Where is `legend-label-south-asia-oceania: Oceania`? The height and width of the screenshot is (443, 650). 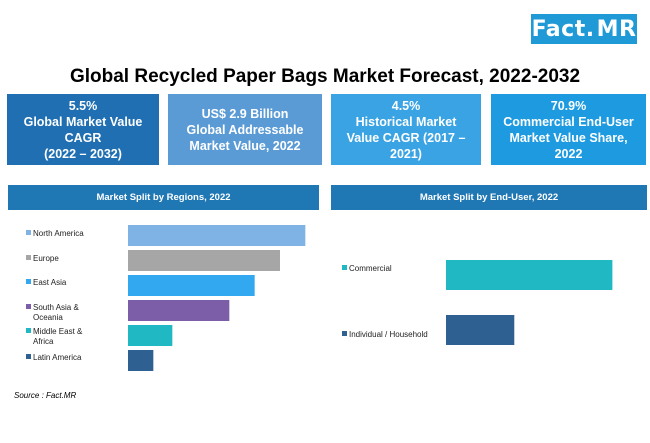 legend-label-south-asia-oceania: Oceania is located at coordinates (48, 317).